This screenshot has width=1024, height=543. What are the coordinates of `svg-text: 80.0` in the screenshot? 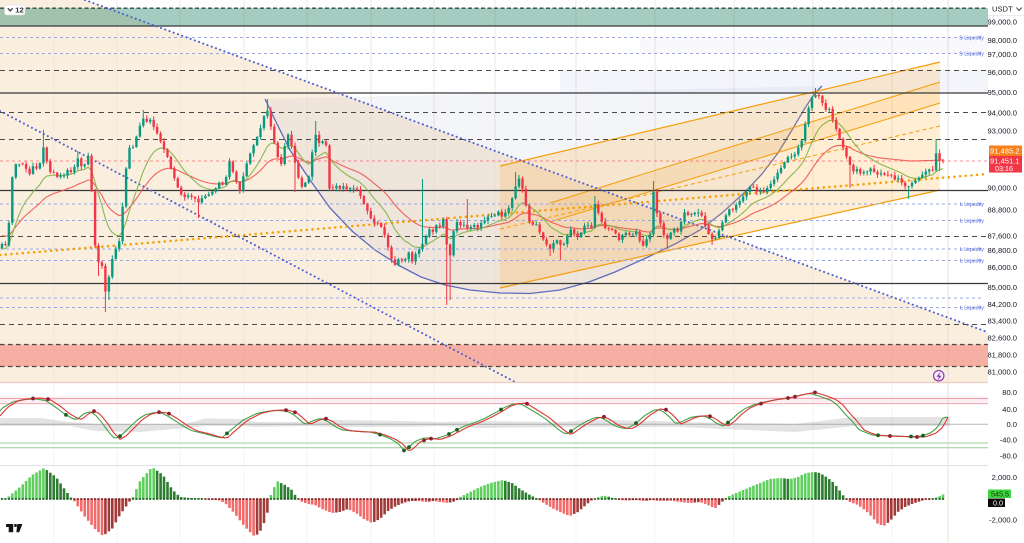 It's located at (1009, 392).